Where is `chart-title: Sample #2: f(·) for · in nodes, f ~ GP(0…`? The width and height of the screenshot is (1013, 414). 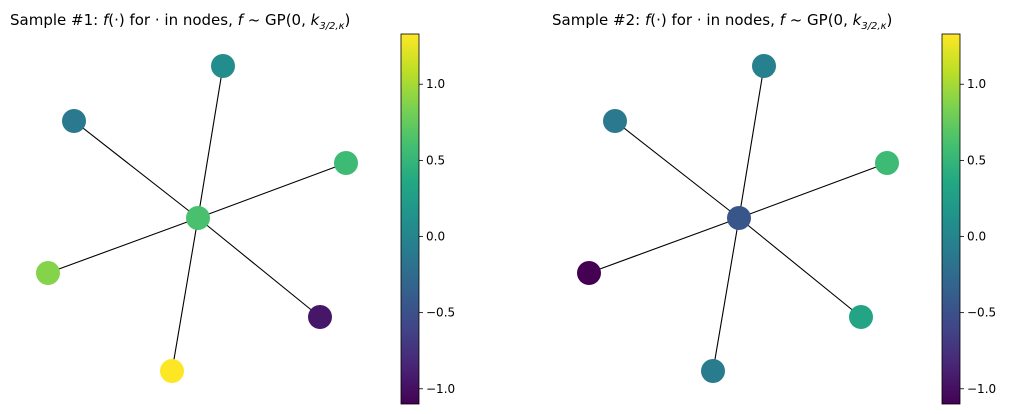
chart-title: Sample #2: f(·) for · in nodes, f ~ GP(0… is located at coordinates (722, 21).